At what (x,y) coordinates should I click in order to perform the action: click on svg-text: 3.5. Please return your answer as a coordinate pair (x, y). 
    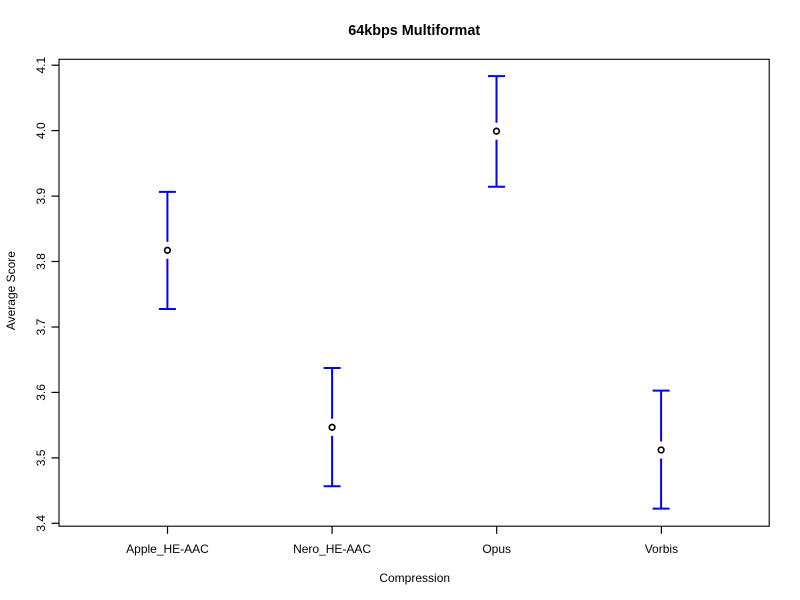
    Looking at the image, I should click on (41, 457).